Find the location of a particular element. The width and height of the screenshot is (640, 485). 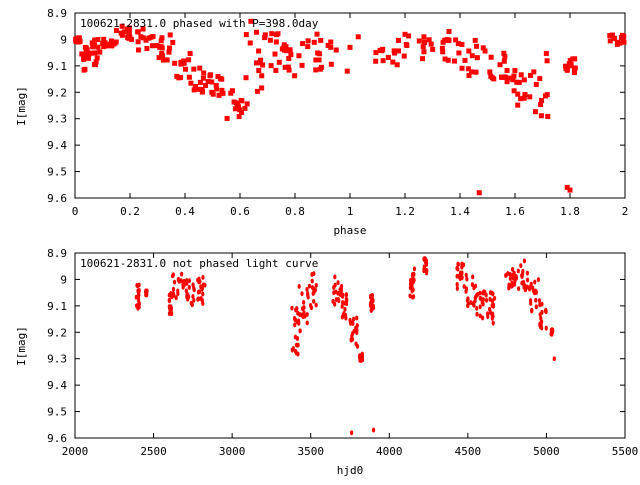

x-tick-label: 3500 is located at coordinates (310, 451).